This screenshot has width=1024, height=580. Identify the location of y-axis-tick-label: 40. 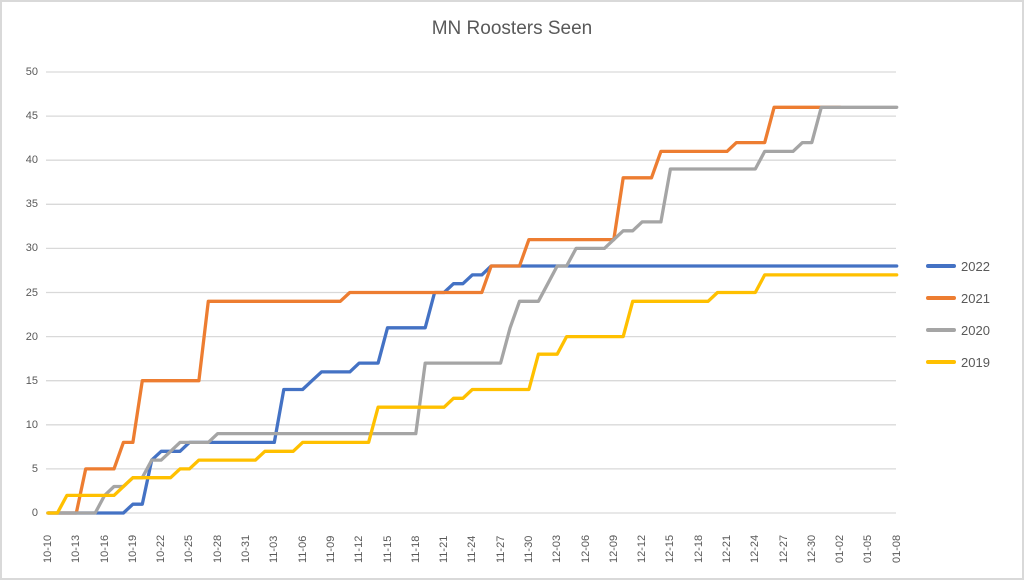
(31, 160).